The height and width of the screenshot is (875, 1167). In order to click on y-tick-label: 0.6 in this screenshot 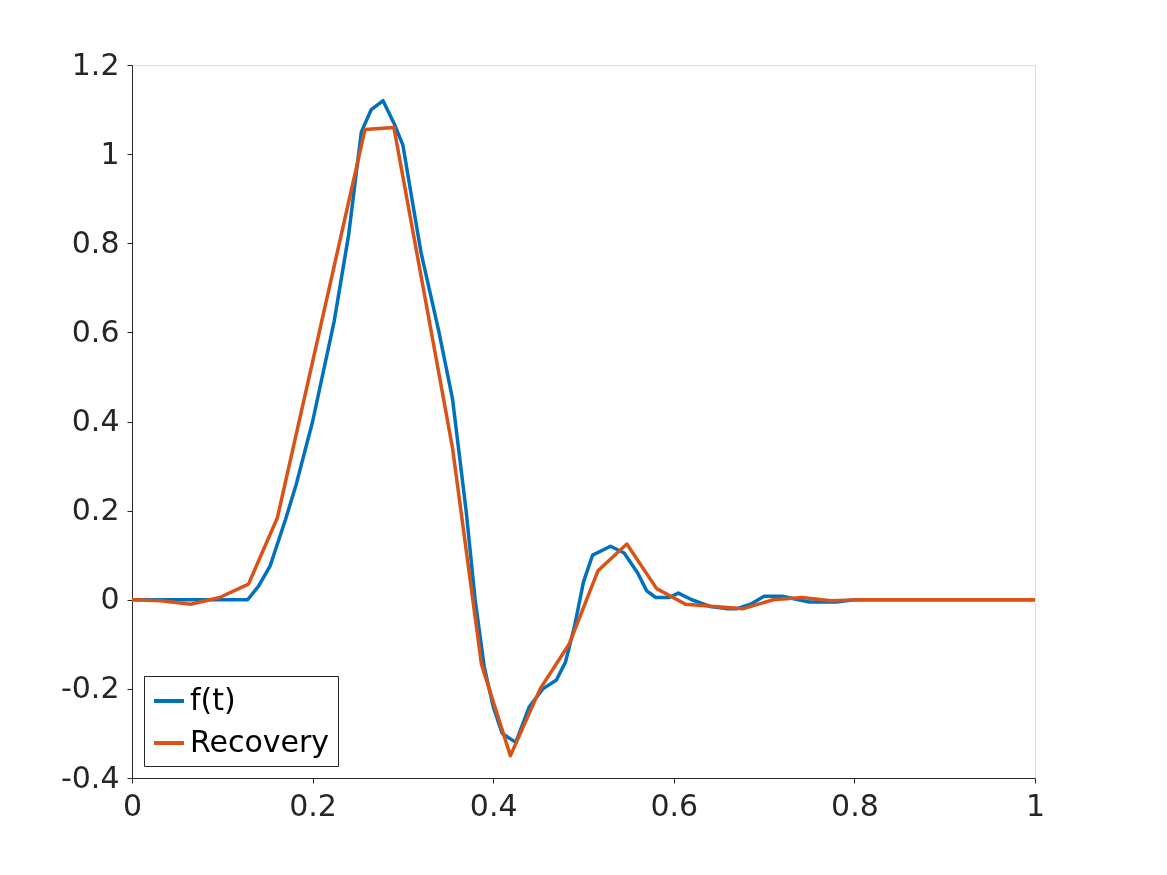, I will do `click(95, 331)`.